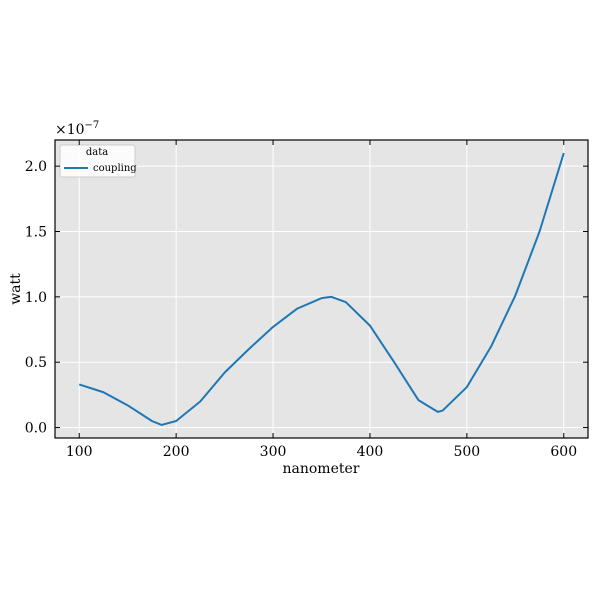 The width and height of the screenshot is (600, 604). Describe the element at coordinates (36, 232) in the screenshot. I see `y-tick-label: 1.5` at that location.